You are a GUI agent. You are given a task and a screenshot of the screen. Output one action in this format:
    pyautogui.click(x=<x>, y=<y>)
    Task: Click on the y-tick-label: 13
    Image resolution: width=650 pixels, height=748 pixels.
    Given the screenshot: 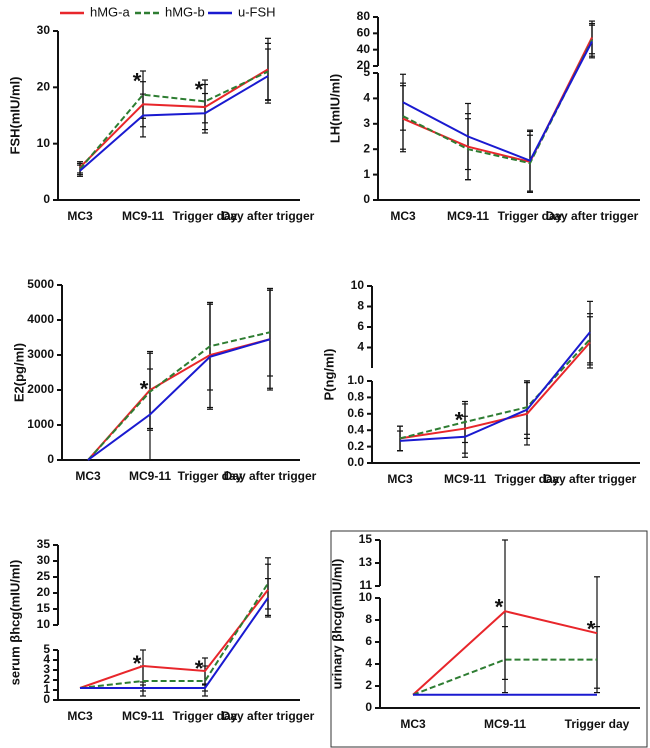 What is the action you would take?
    pyautogui.click(x=366, y=562)
    